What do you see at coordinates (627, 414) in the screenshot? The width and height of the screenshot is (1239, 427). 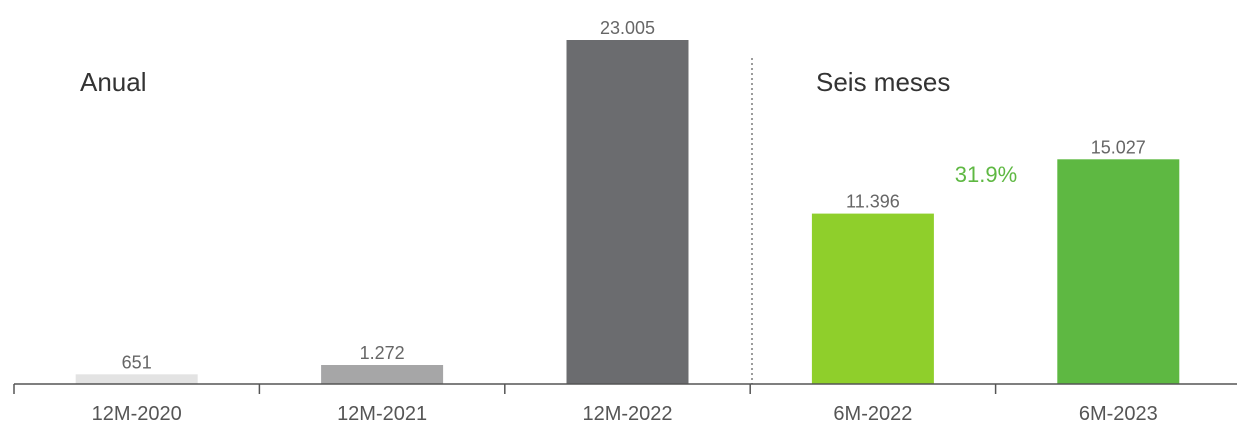 I see `tick-label-12m-2022: 12M-2022` at bounding box center [627, 414].